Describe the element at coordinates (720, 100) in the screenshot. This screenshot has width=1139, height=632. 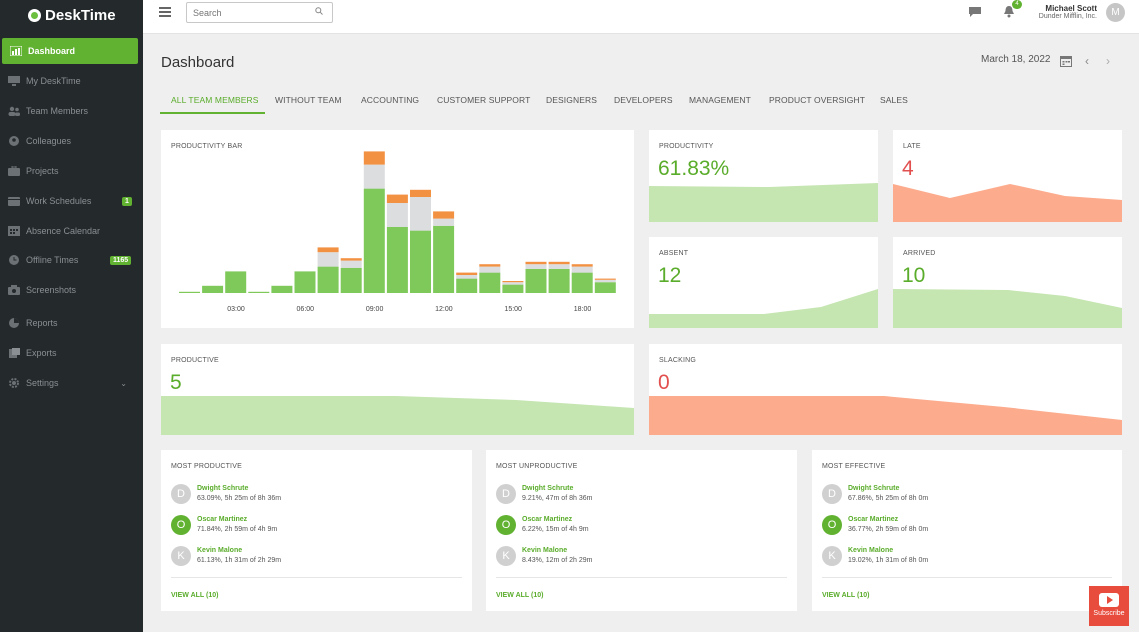
I see `tab-management: MANAGEMENT` at that location.